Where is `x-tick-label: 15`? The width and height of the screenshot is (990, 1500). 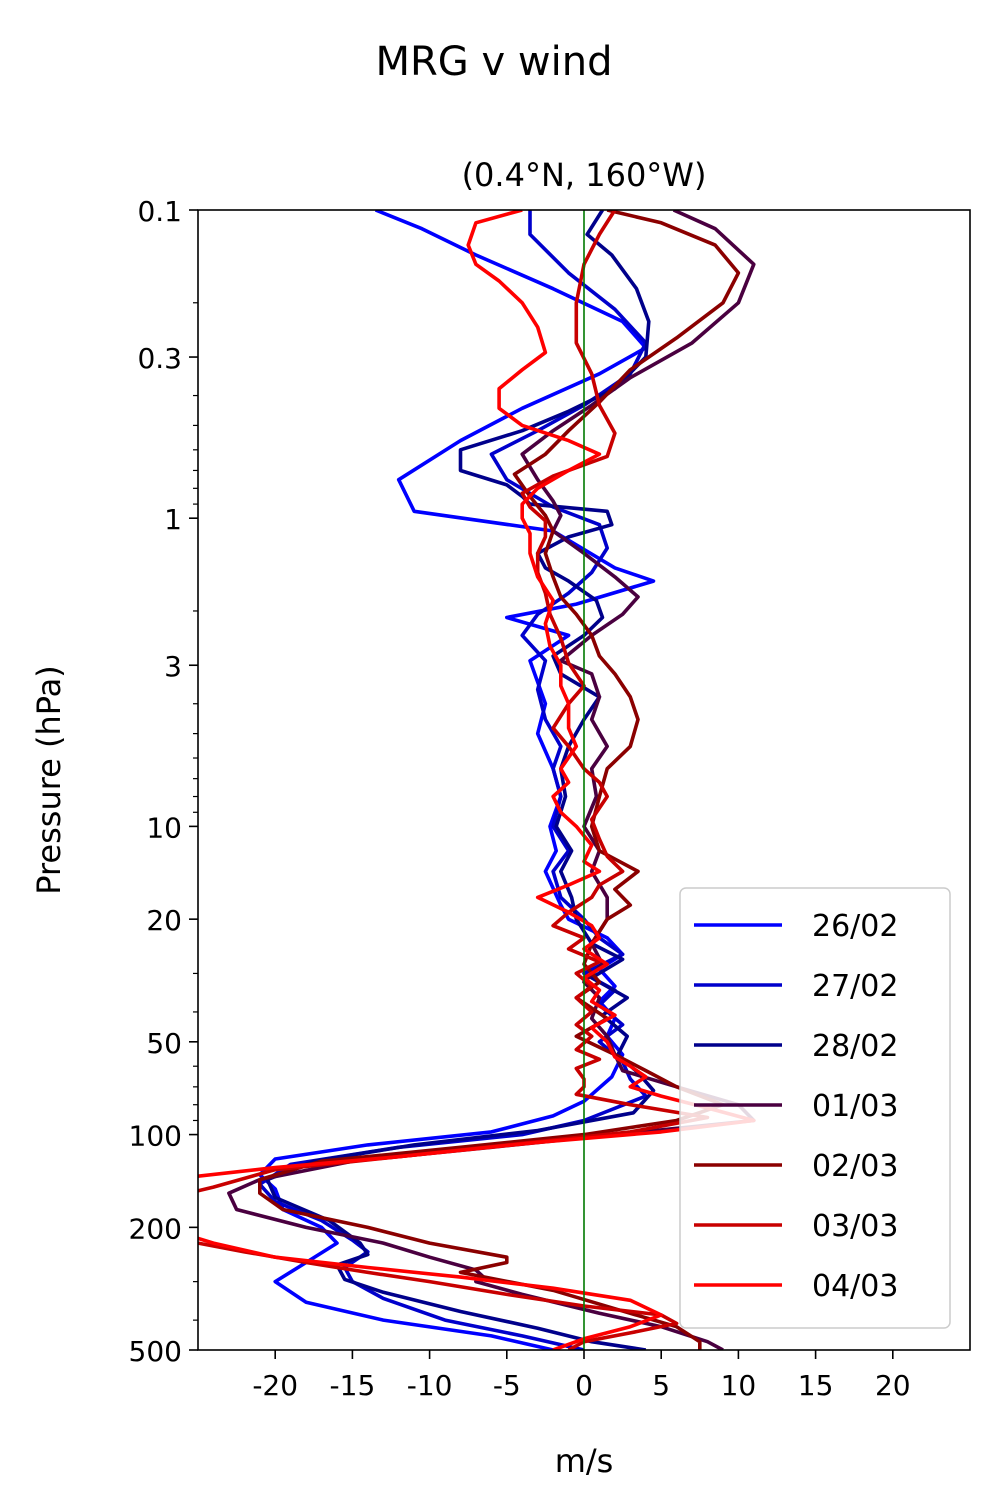
x-tick-label: 15 is located at coordinates (816, 1385).